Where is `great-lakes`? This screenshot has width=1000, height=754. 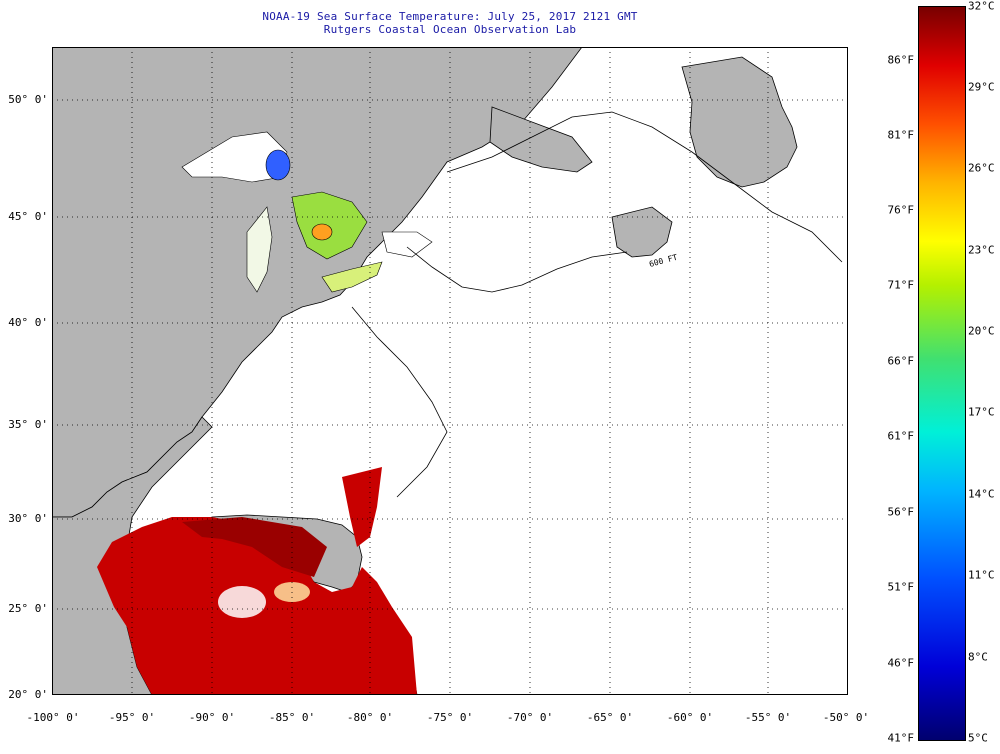 great-lakes is located at coordinates (307, 212).